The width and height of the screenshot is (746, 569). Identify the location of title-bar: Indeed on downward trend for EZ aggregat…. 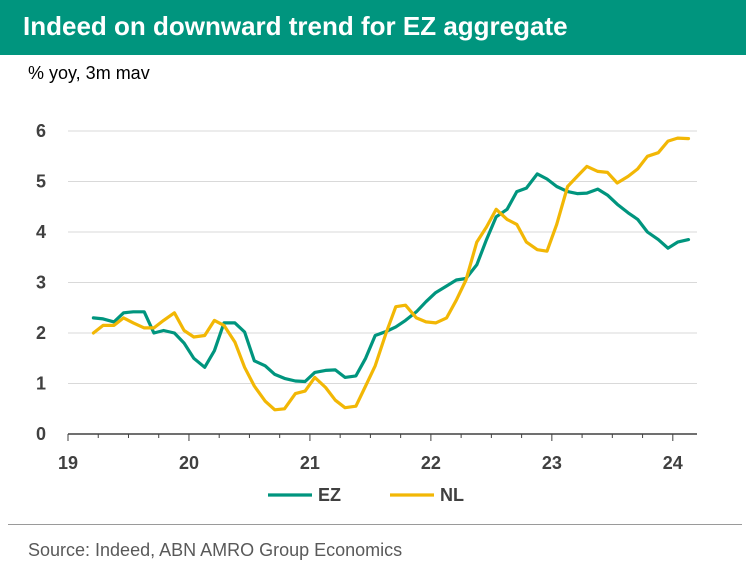
(373, 27).